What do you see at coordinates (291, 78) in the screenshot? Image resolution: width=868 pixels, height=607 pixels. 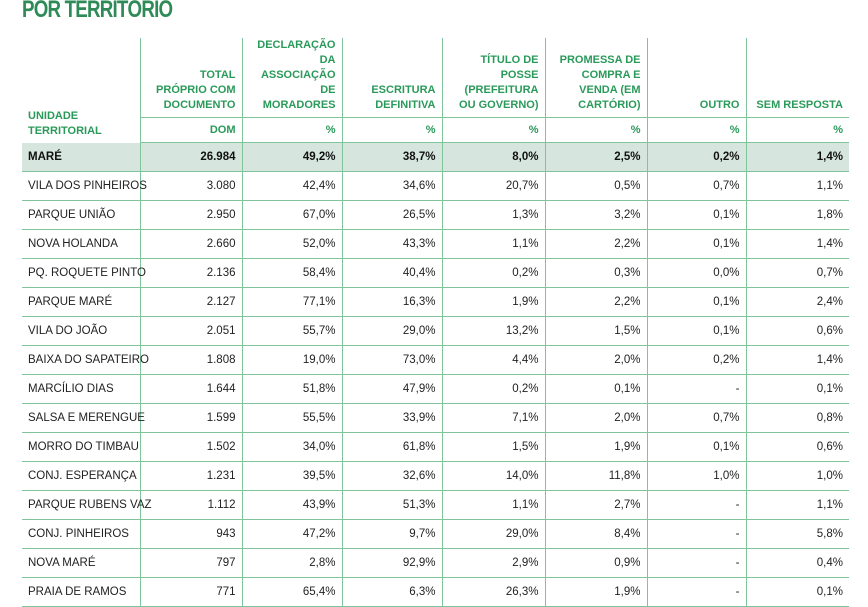 I see `column-header: DECLARAÇÃO DA ASSOCIAÇÃO DE MORADORES` at bounding box center [291, 78].